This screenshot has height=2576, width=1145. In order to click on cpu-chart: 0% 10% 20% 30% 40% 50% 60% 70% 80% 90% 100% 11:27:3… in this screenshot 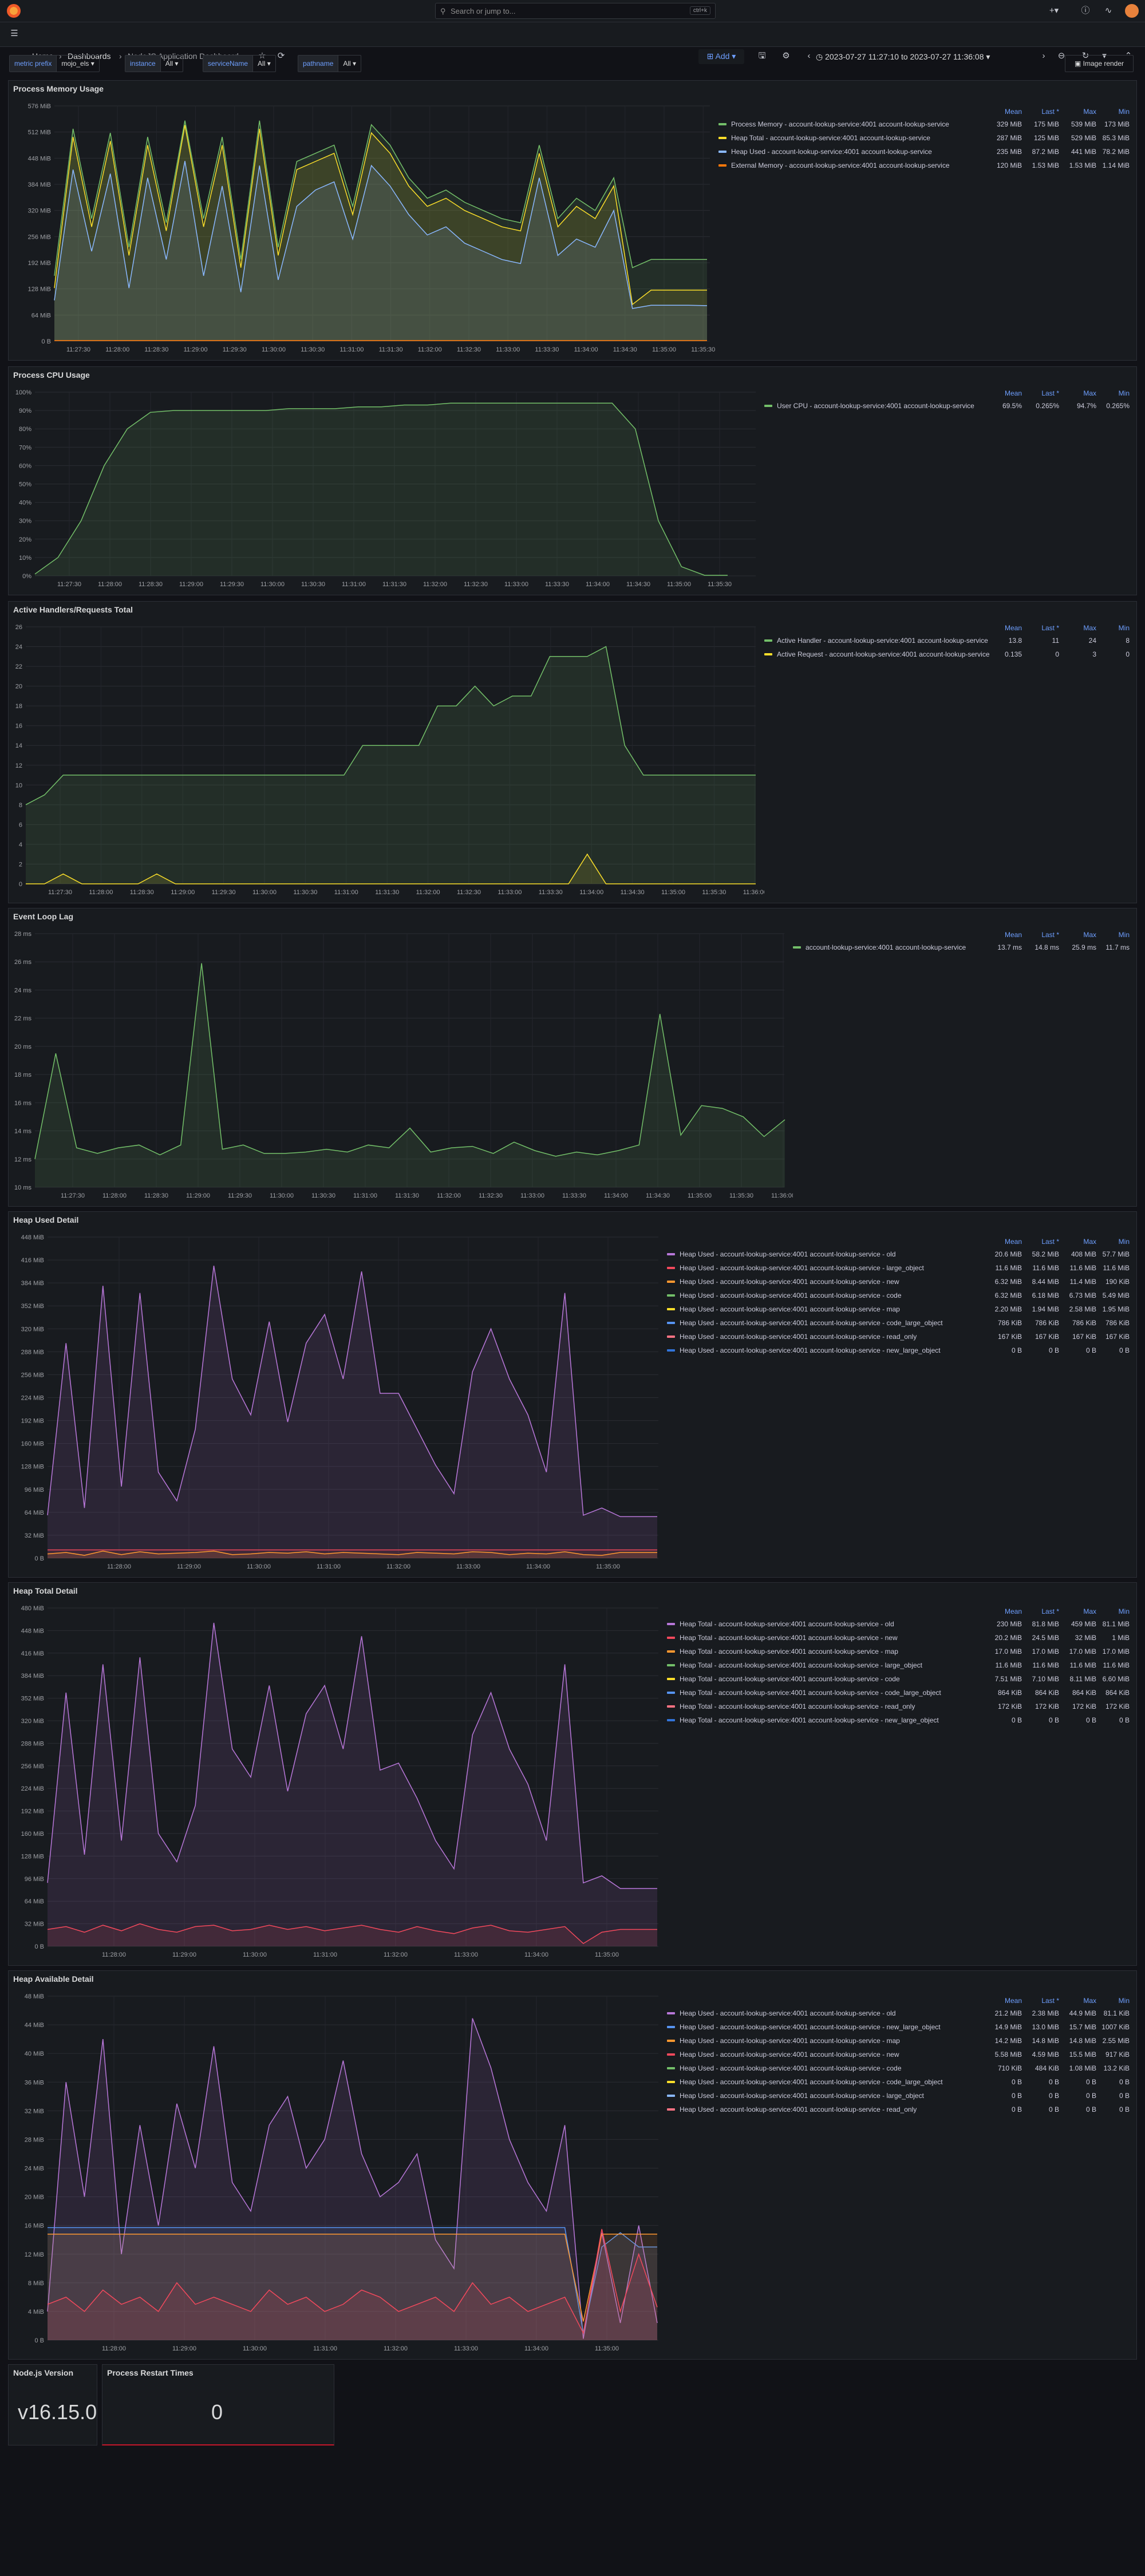, I will do `click(387, 488)`.